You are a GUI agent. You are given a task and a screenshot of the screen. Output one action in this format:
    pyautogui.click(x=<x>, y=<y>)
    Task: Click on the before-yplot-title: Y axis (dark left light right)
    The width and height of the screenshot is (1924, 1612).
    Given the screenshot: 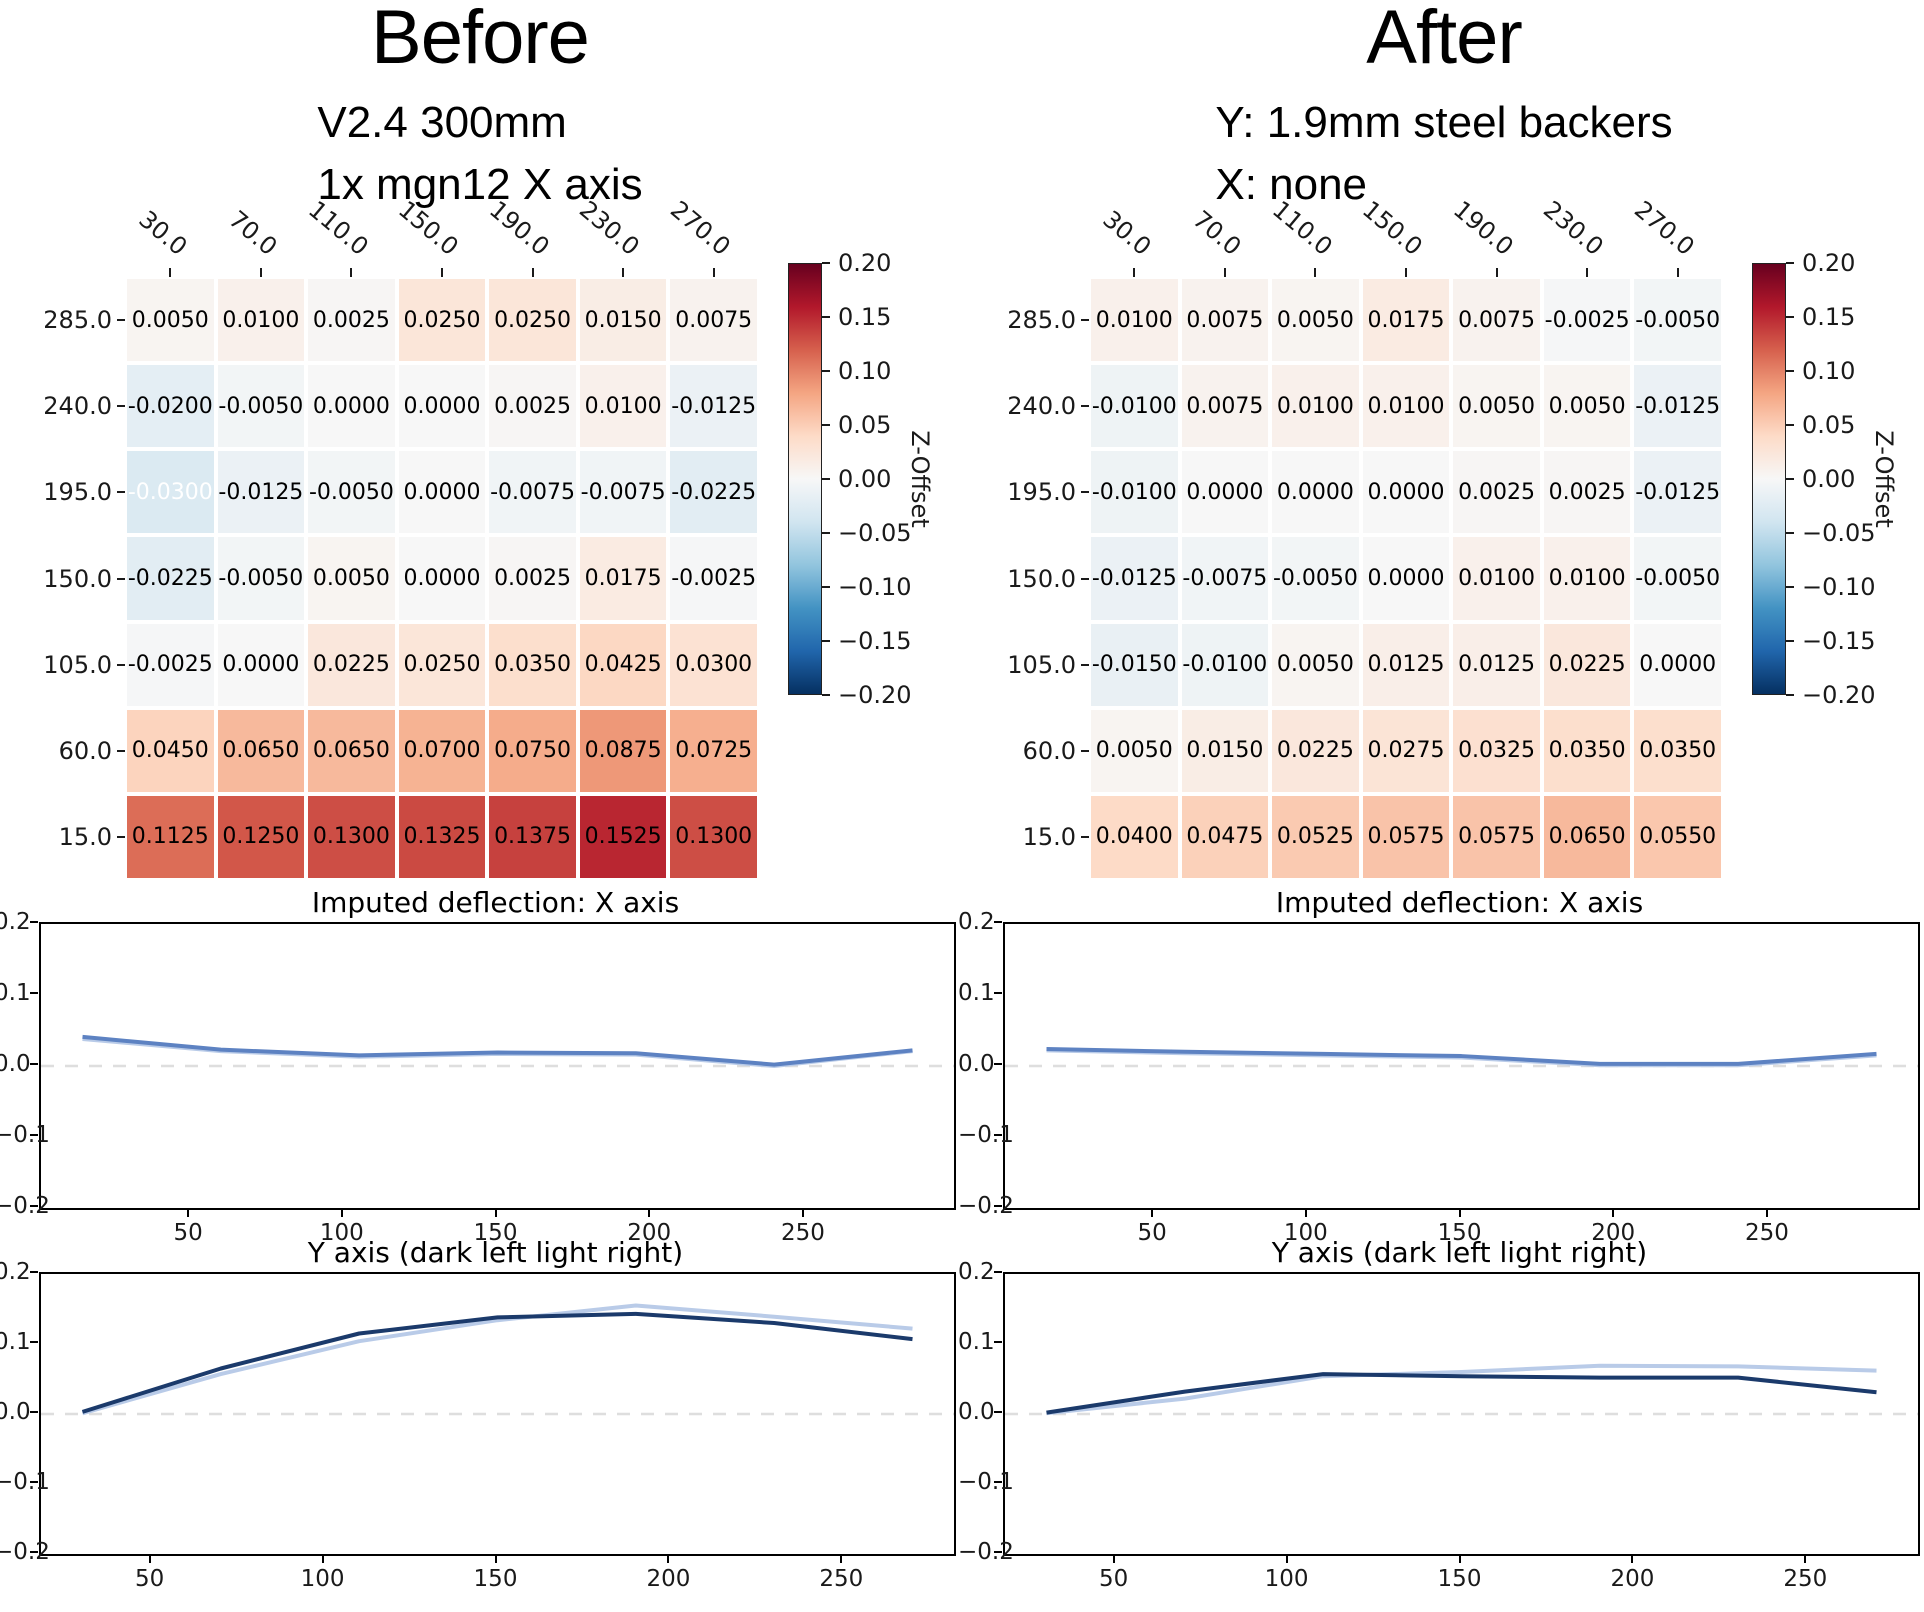 What is the action you would take?
    pyautogui.click(x=495, y=1252)
    